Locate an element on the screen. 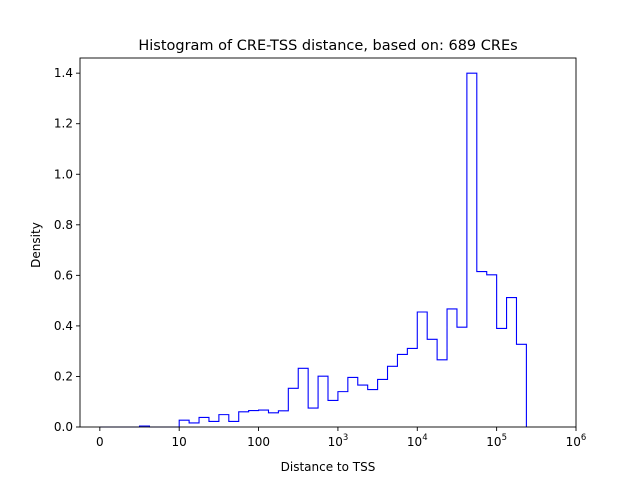  x-axis-ticks: 0 10 100 10³ 10⁴ 10⁵ 10⁶ is located at coordinates (341, 438).